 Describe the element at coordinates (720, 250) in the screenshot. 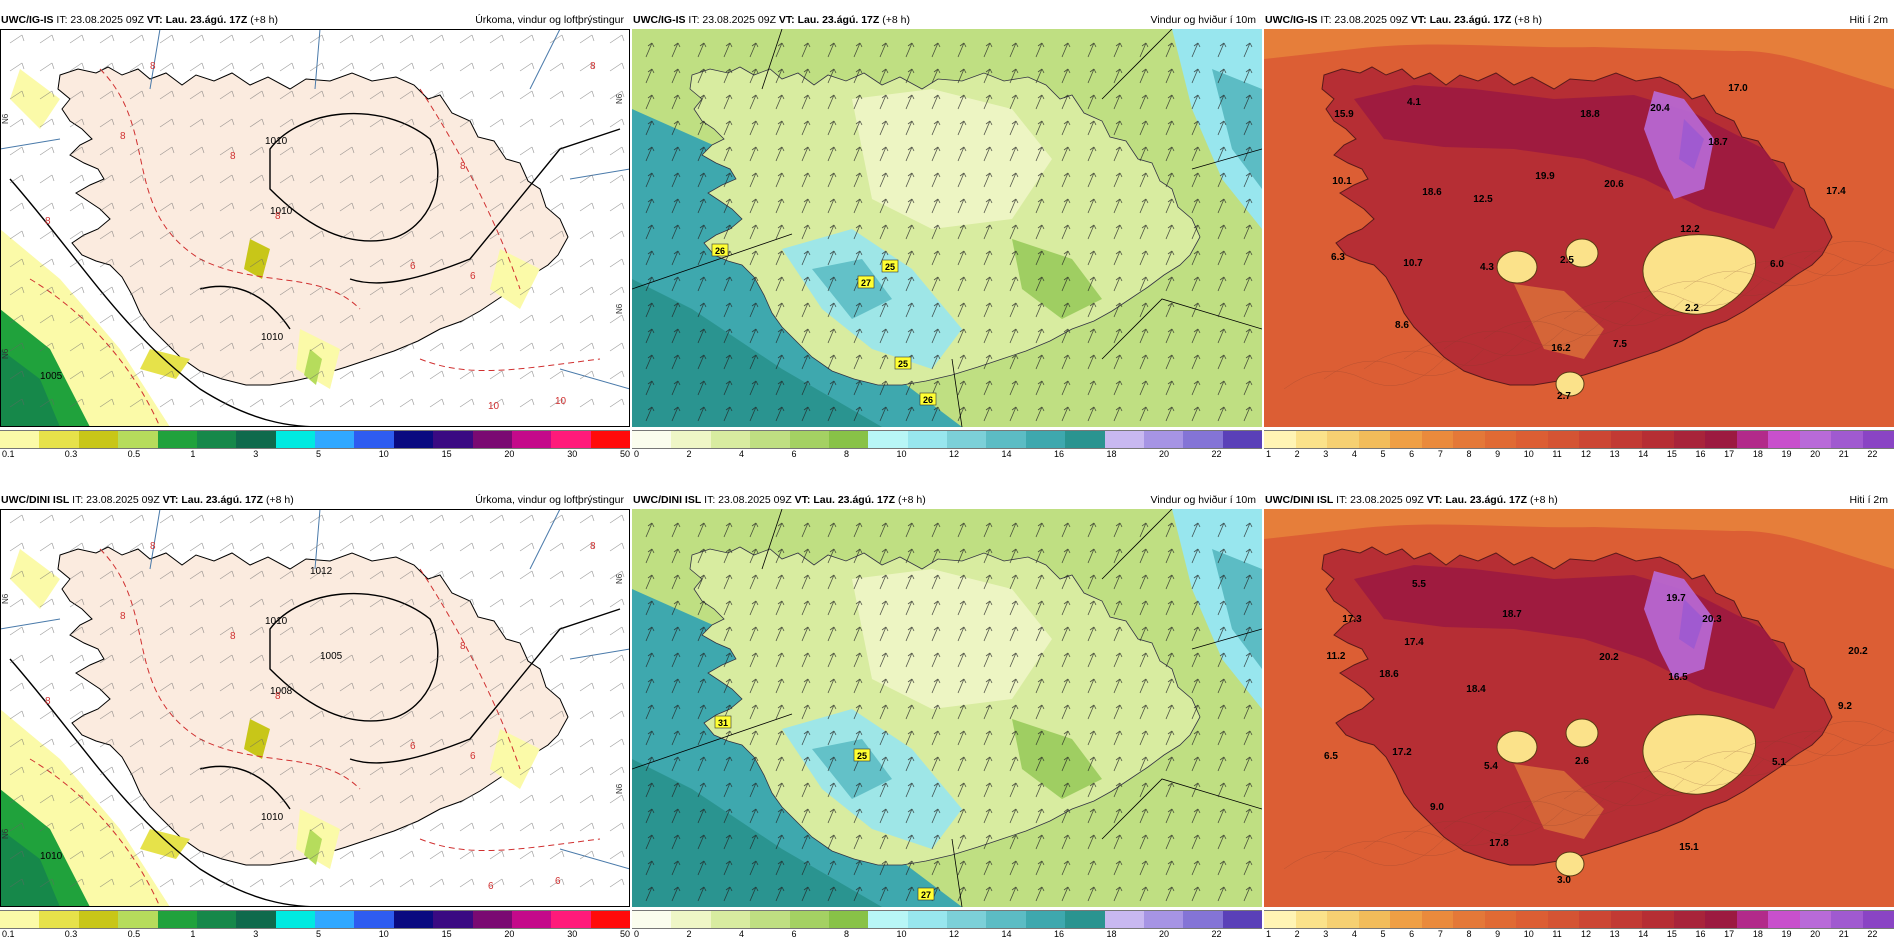

I see `gust-marker` at that location.